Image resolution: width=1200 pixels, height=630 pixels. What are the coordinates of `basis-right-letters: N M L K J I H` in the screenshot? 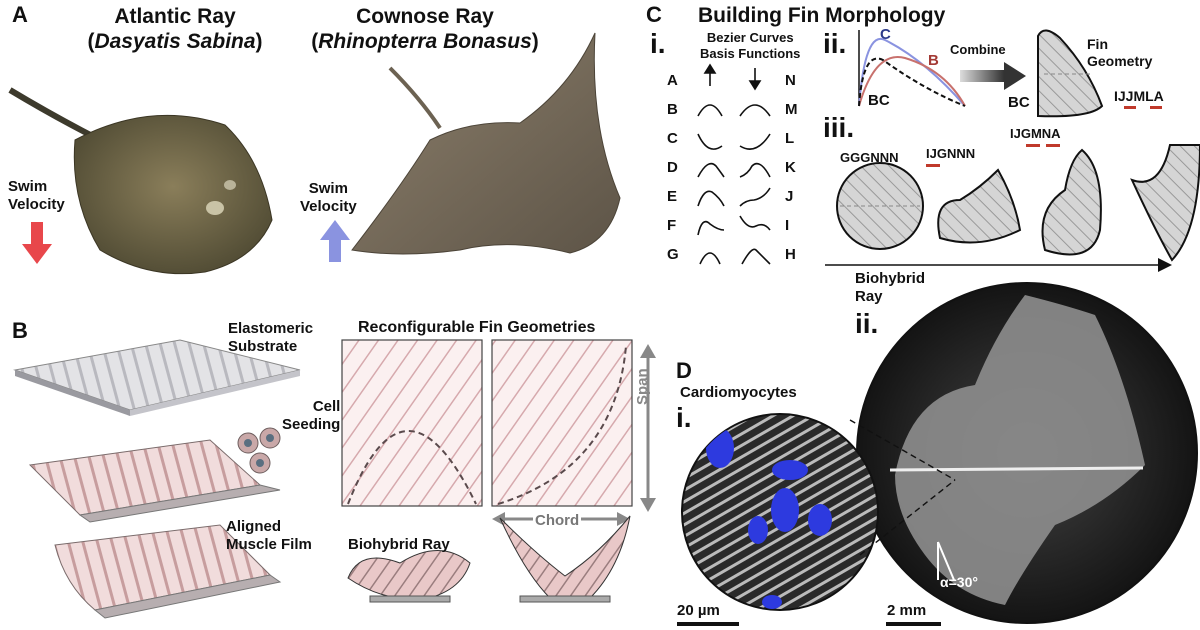 It's located at (791, 173).